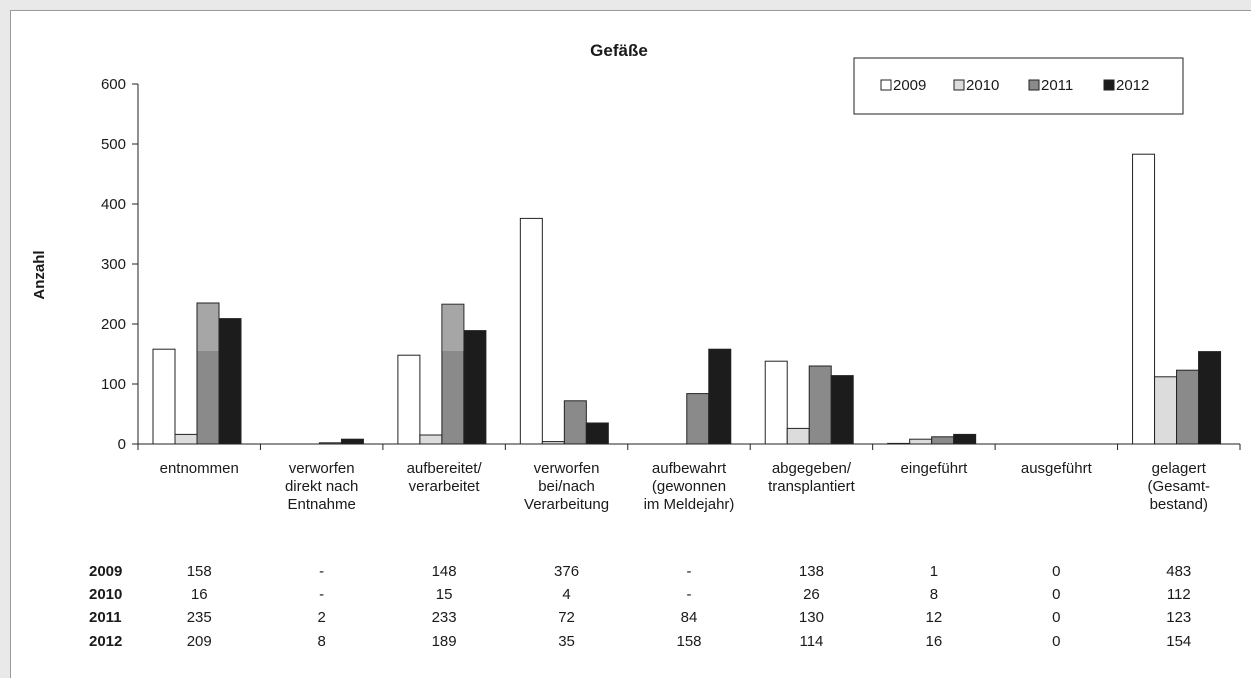 The width and height of the screenshot is (1251, 678). I want to click on bar-2012-abgegeben-transplantiert, so click(842, 410).